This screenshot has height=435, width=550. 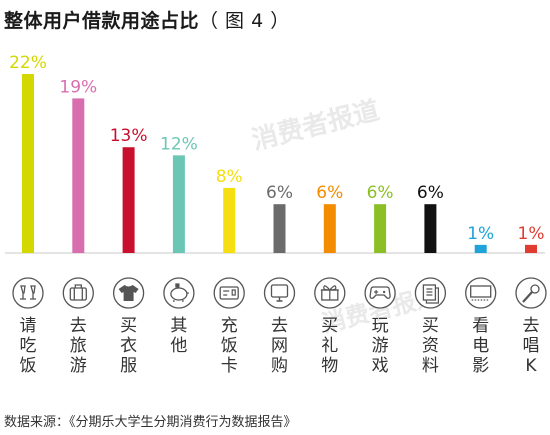 I want to click on title-text: 整体用户借款用途占比, so click(x=102, y=21).